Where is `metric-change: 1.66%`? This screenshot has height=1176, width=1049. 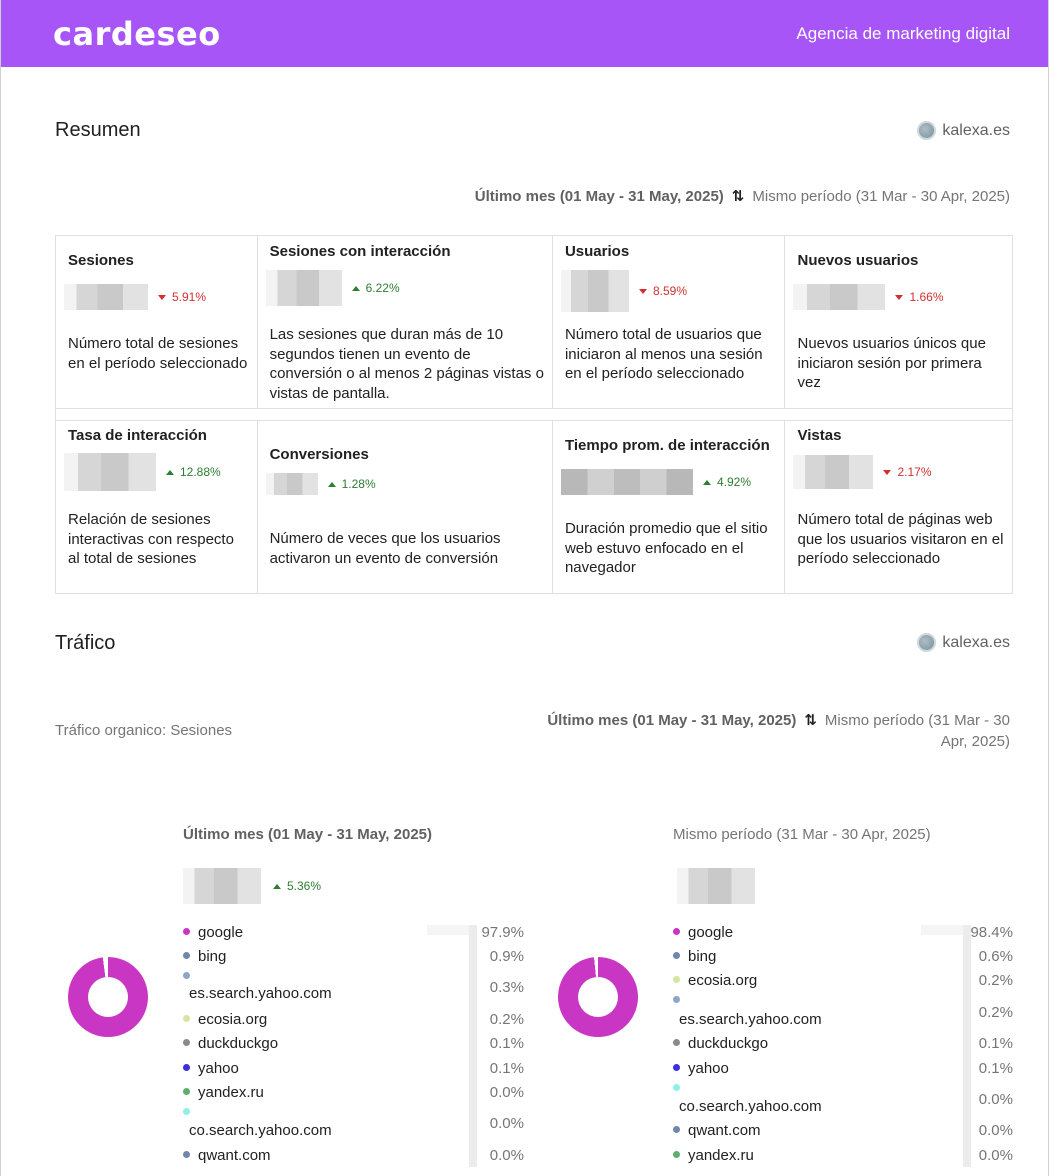
metric-change: 1.66% is located at coordinates (919, 297).